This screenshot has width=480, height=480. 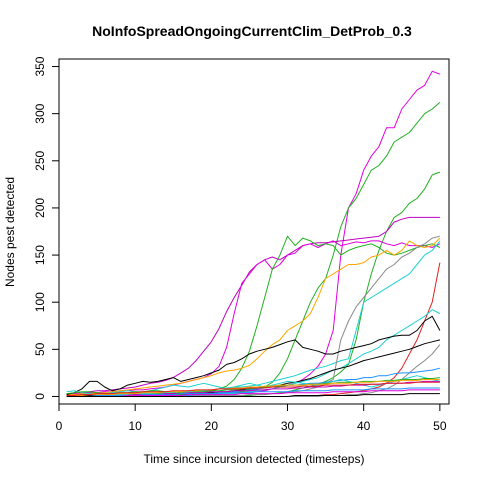 I want to click on y-axis: 0 50 100 150 200 250 300 350, so click(x=46, y=228).